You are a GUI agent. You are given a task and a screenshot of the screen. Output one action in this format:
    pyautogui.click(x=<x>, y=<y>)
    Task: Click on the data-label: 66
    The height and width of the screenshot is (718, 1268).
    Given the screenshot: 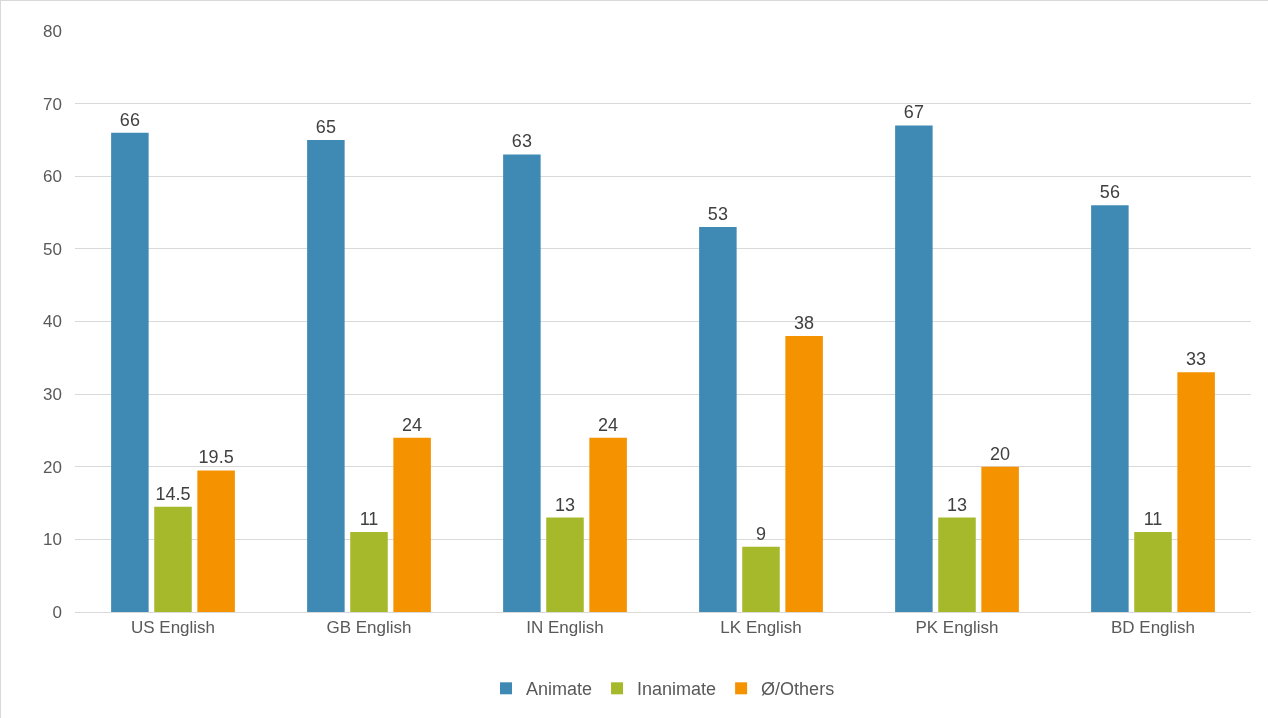 What is the action you would take?
    pyautogui.click(x=129, y=119)
    